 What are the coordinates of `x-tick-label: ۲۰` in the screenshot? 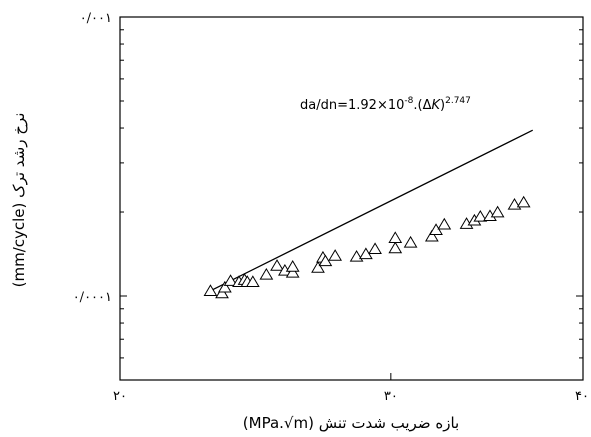 It's located at (120, 396).